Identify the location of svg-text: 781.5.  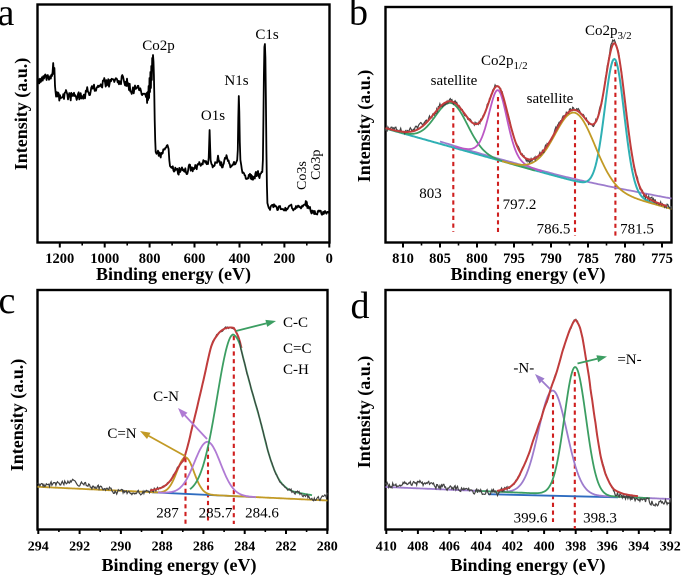
(637, 230).